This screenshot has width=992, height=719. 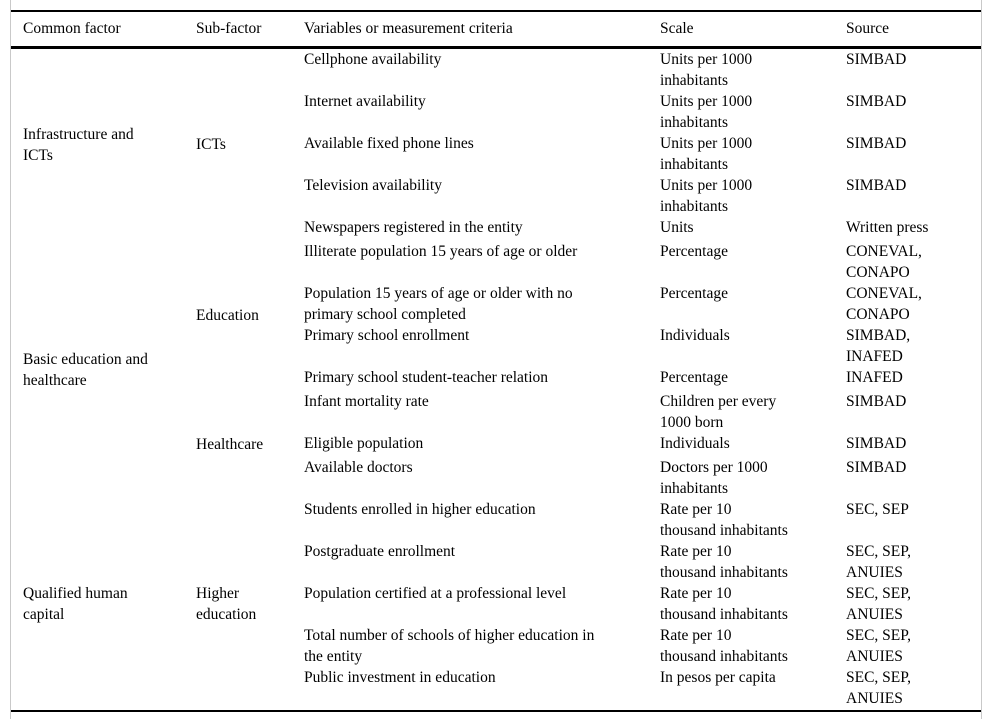 What do you see at coordinates (877, 509) in the screenshot?
I see `source-cell: SEC, SEP` at bounding box center [877, 509].